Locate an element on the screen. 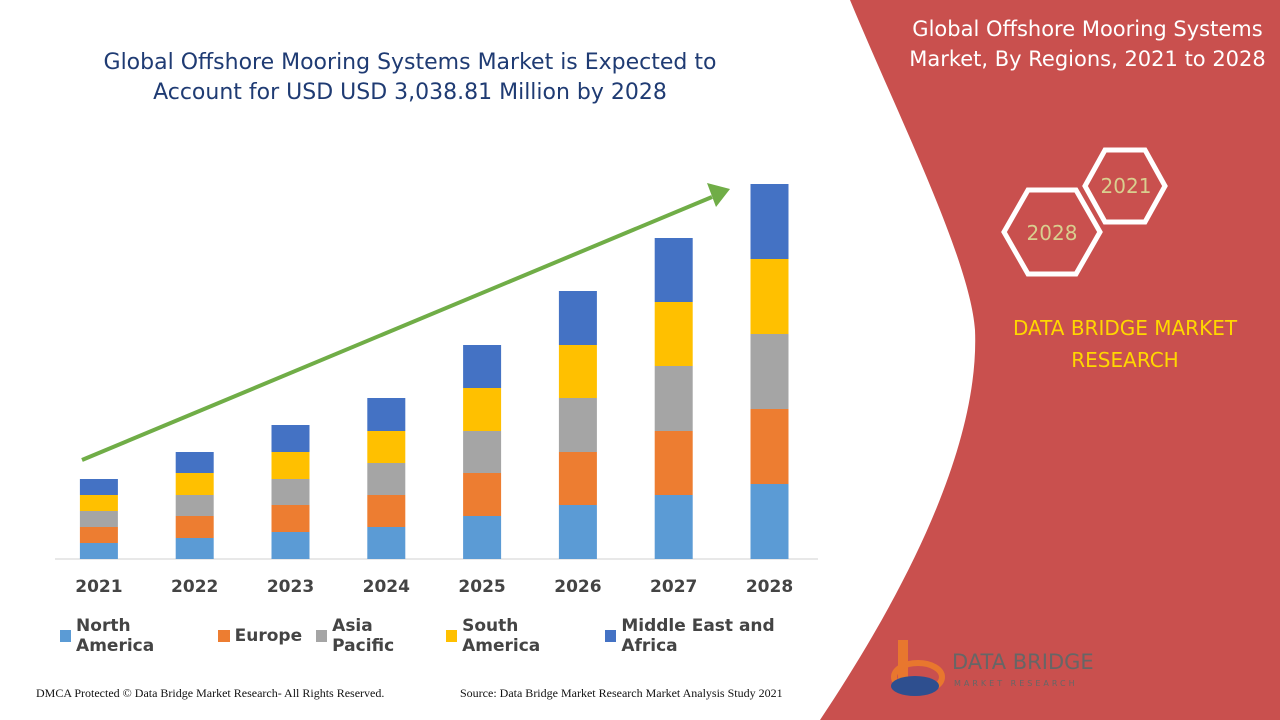 This screenshot has width=1280, height=720. x-tick-label: 2023 is located at coordinates (290, 587).